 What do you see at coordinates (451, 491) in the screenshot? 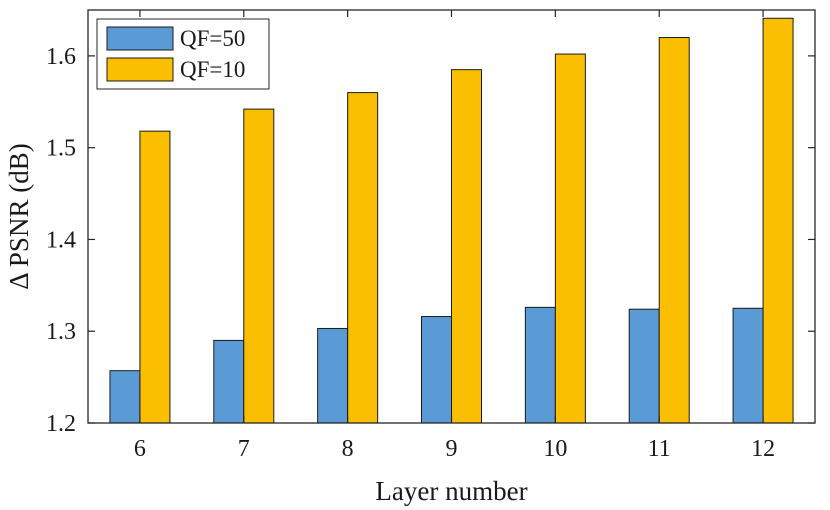
I see `x-axis-label: Layer number` at bounding box center [451, 491].